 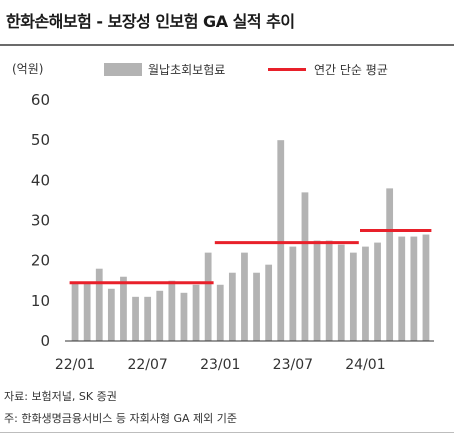 I want to click on y-tick-label: 40, so click(x=40, y=180).